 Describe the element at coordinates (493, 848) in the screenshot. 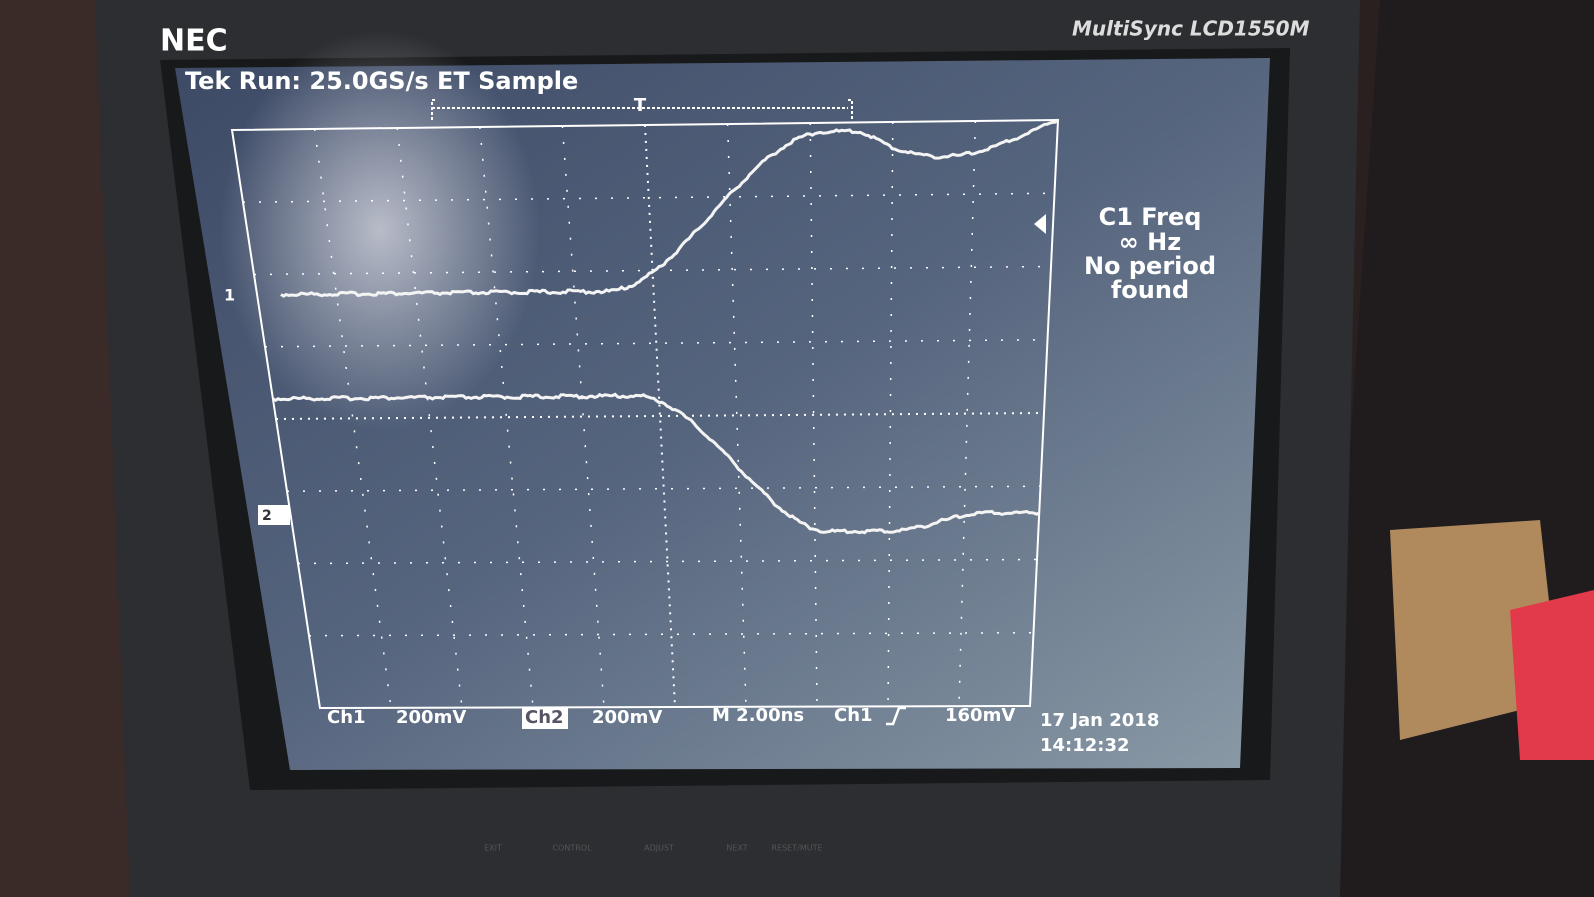

I see `button-label: EXIT` at that location.